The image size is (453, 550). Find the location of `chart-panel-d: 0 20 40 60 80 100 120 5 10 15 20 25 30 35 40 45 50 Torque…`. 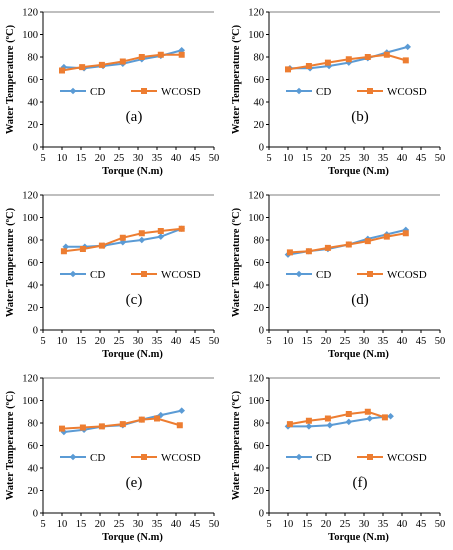

chart-panel-d: 0 20 40 60 80 100 120 5 10 15 20 25 30 35 40 45 50 Torque… is located at coordinates (338, 276).